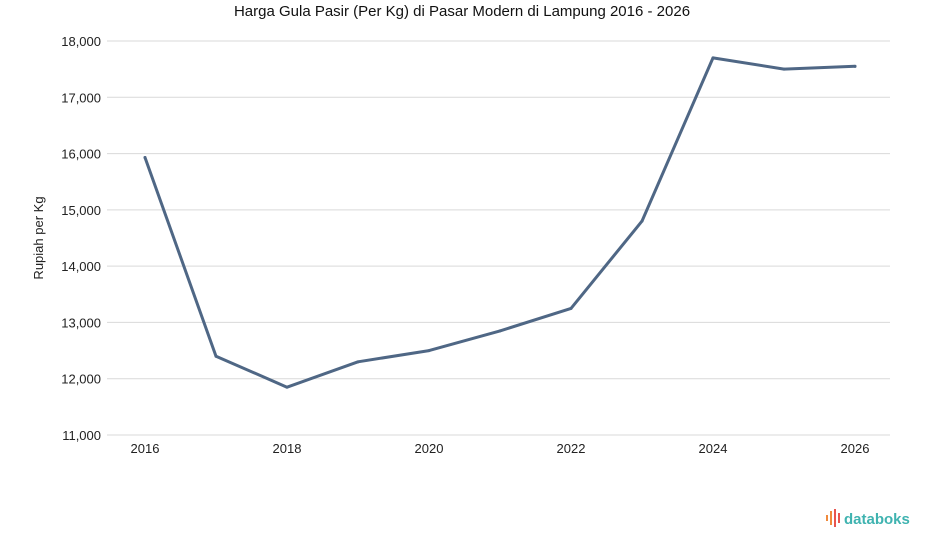 Image resolution: width=925 pixels, height=547 pixels. Describe the element at coordinates (429, 448) in the screenshot. I see `x-tick-label: 2020` at that location.